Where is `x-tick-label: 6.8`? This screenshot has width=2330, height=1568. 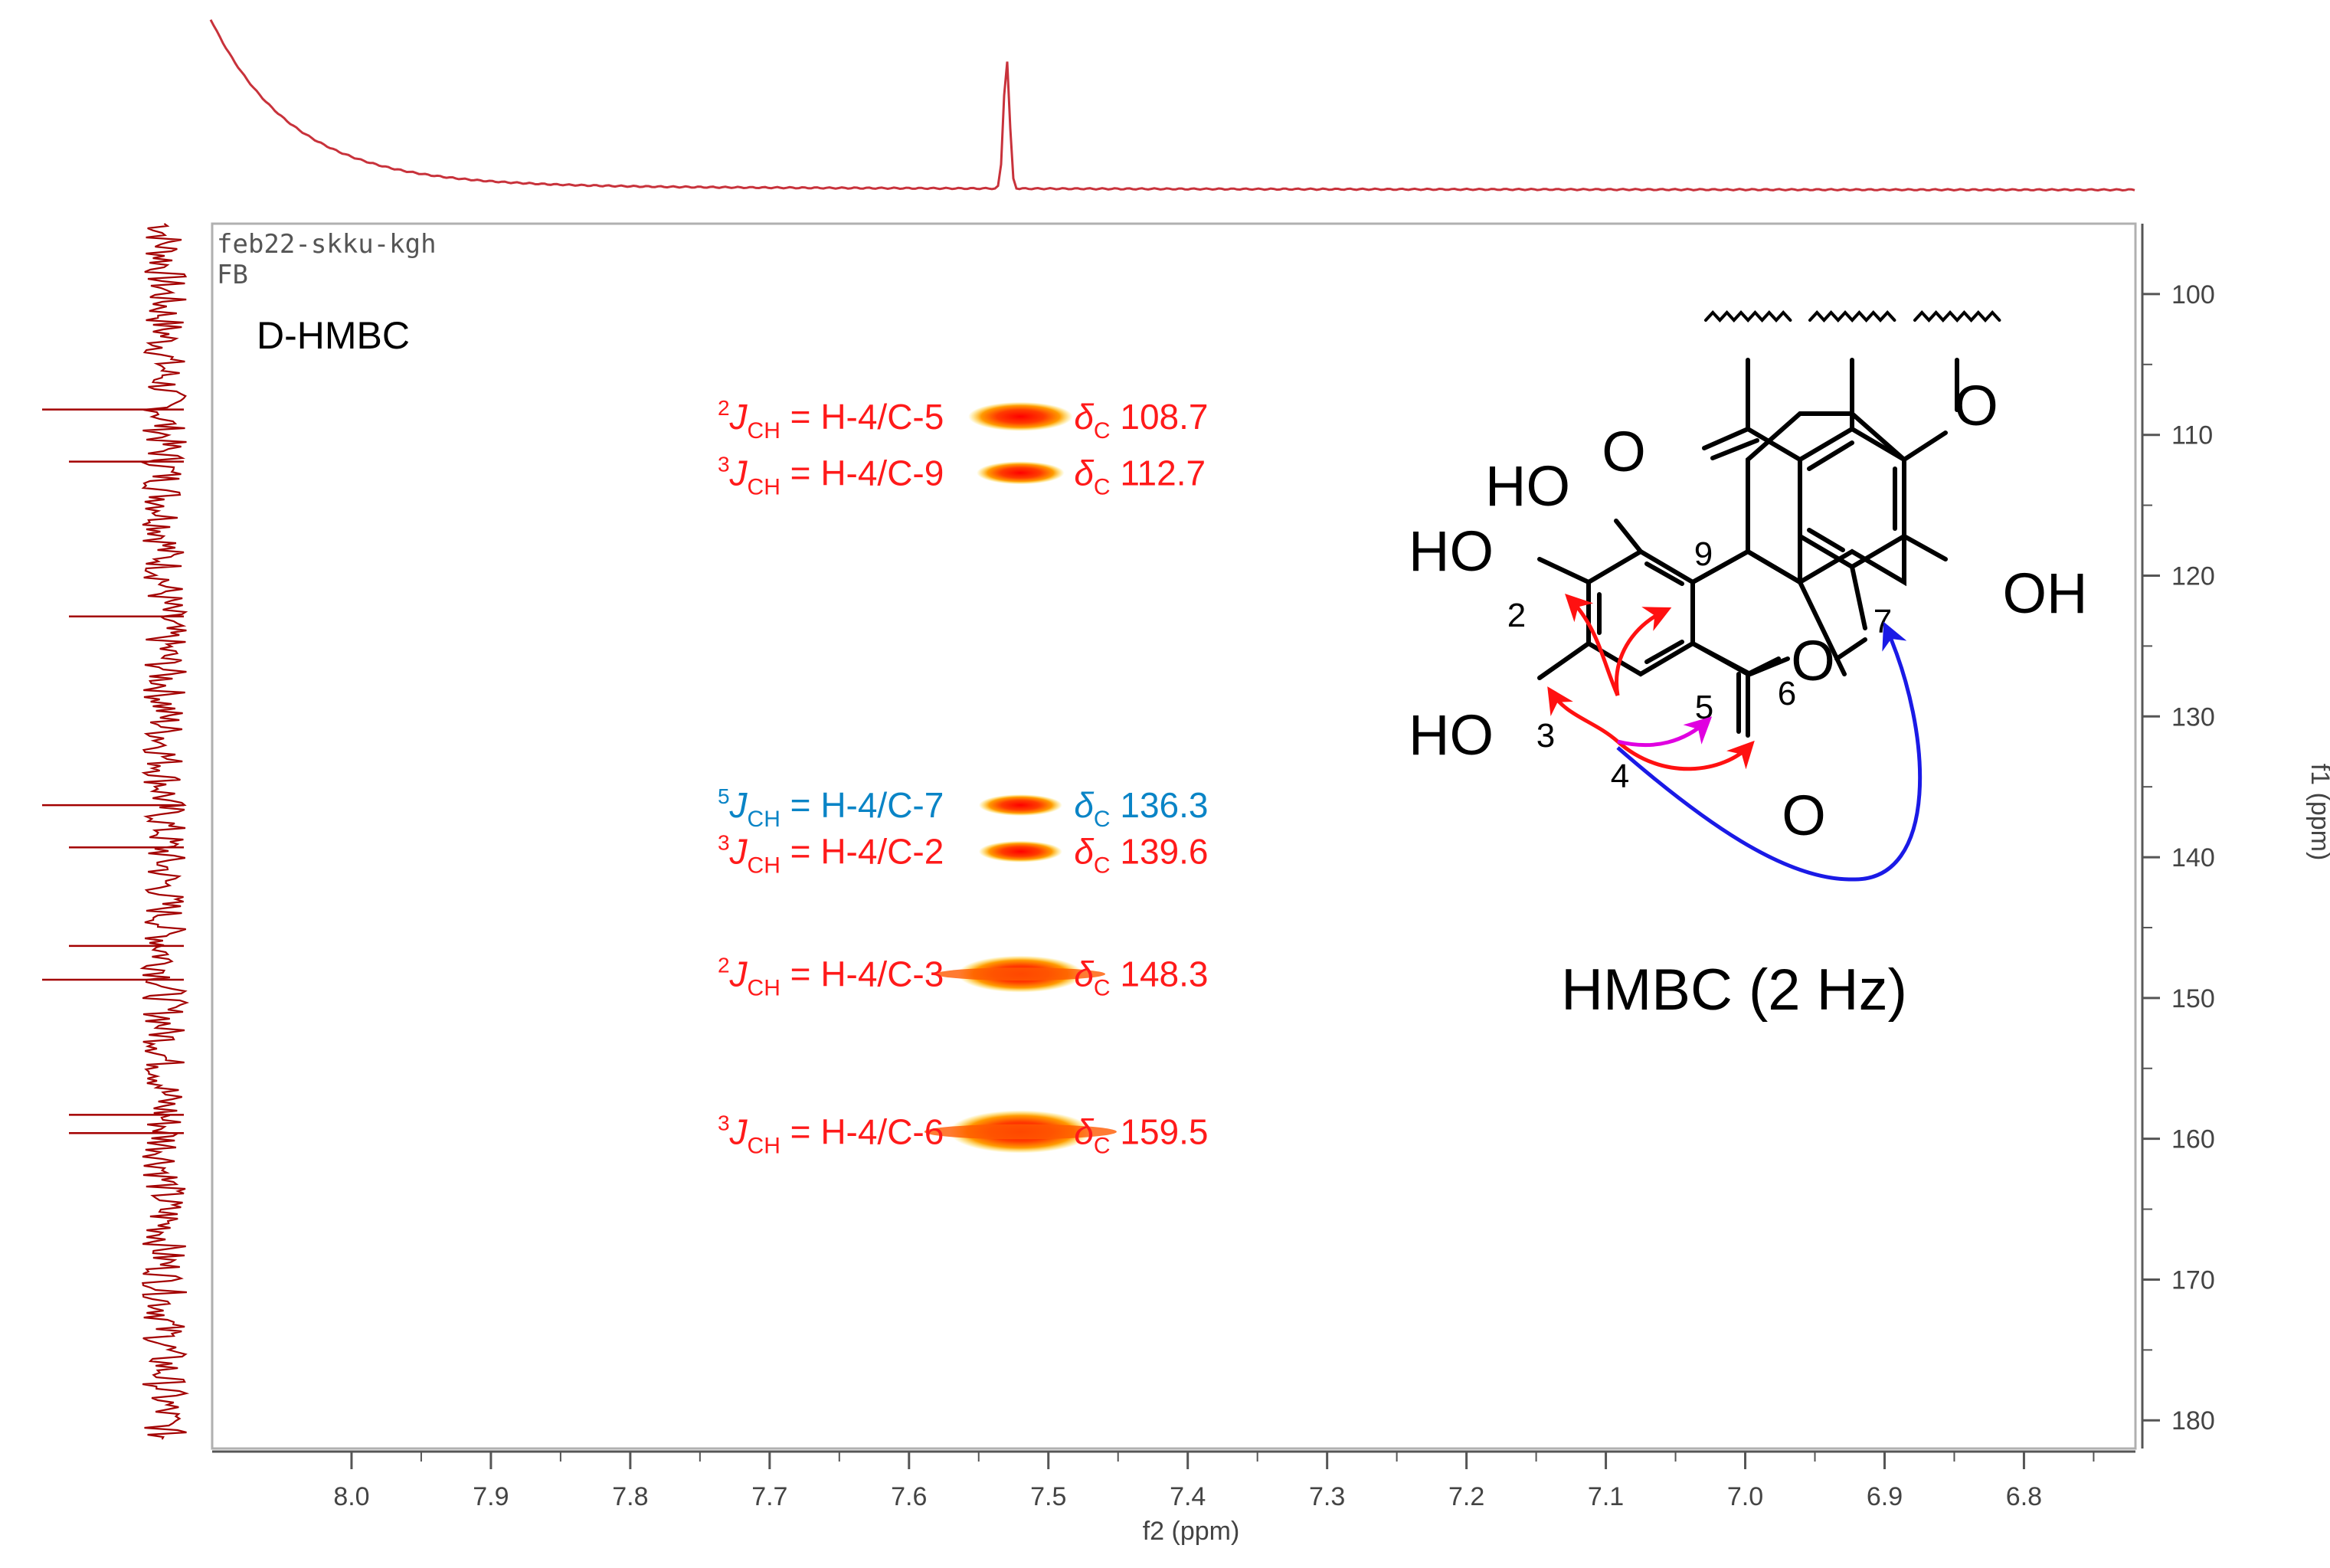
x-tick-label: 6.8 is located at coordinates (2024, 1496).